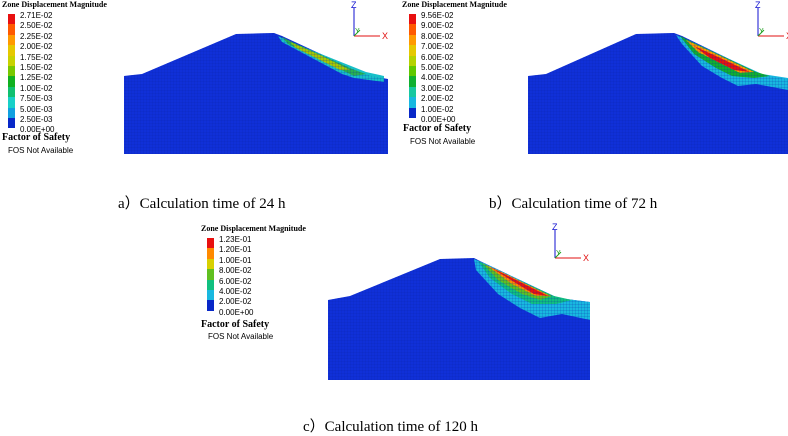  Describe the element at coordinates (235, 250) in the screenshot. I see `legend-value: 1.20E-01` at that location.